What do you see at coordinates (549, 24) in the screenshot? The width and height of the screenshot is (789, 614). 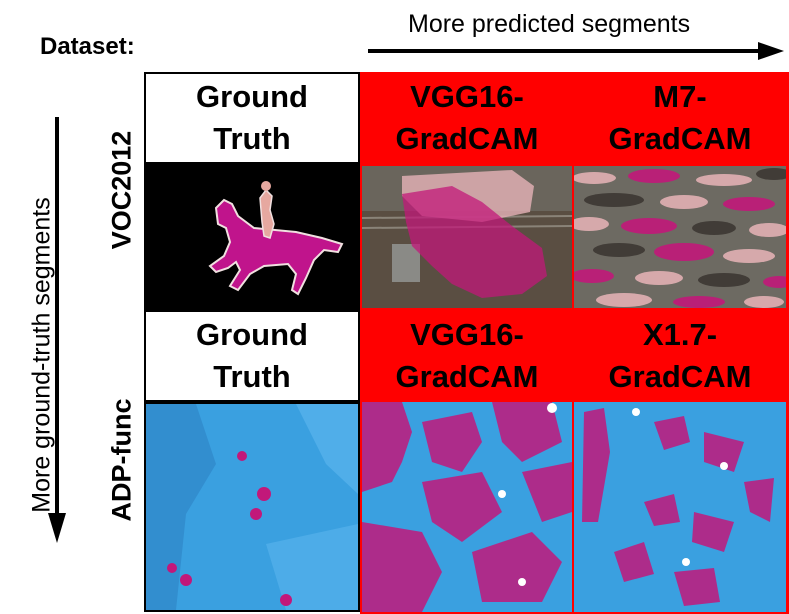 I see `predicted-axis-label: More predicted segments` at bounding box center [549, 24].